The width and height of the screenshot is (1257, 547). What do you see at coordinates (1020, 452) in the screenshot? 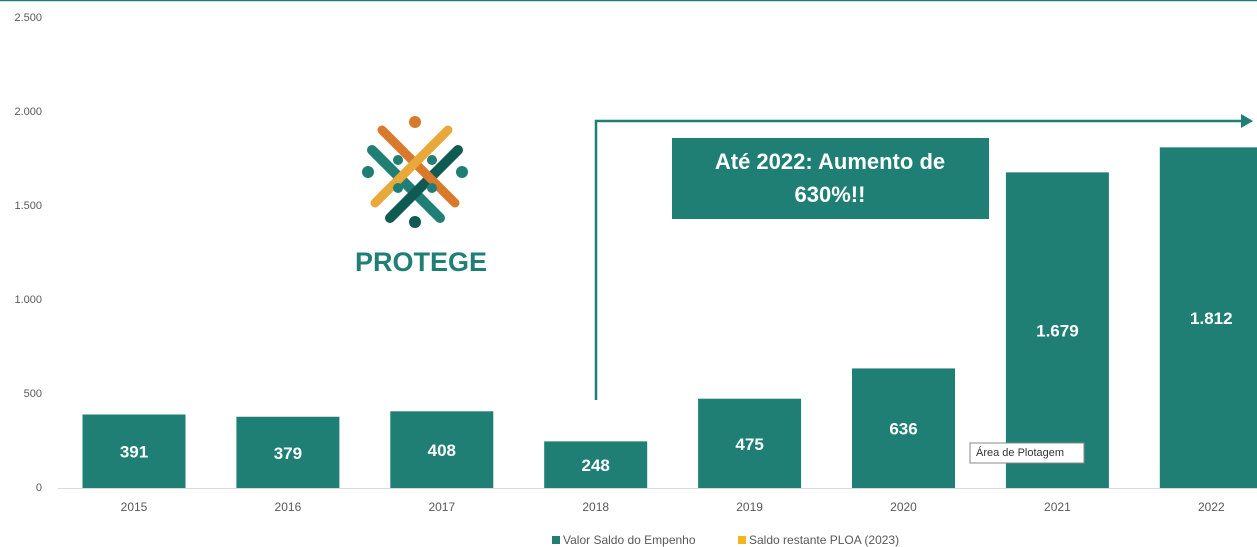
I see `tooltip-text: Área de Plotagem` at bounding box center [1020, 452].